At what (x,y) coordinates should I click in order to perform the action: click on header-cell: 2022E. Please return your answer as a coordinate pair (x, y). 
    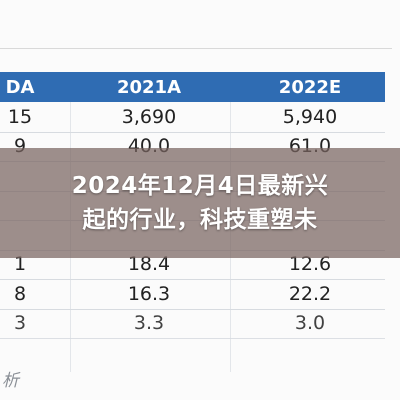
    Looking at the image, I should click on (310, 87).